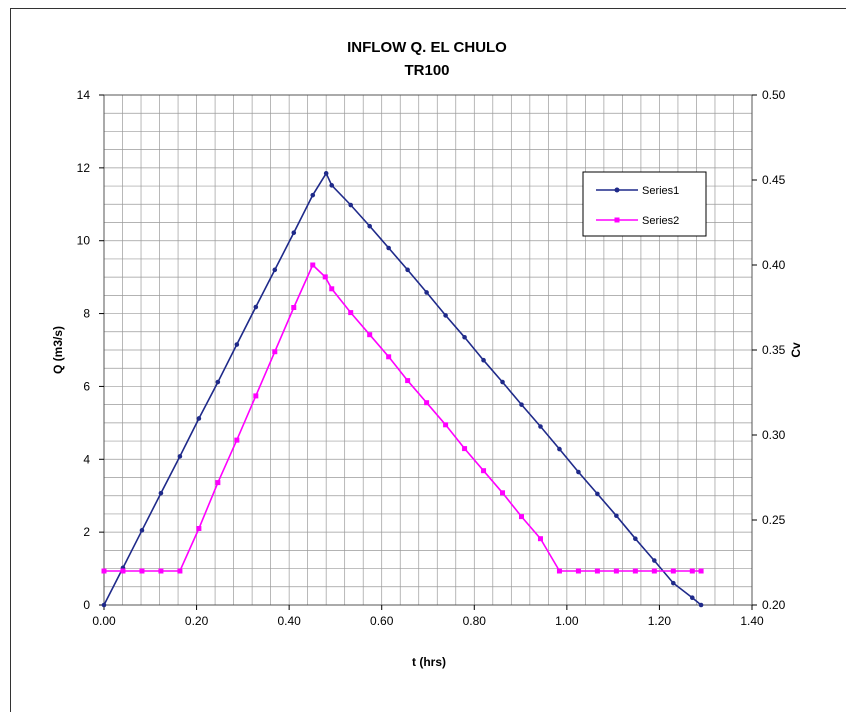  I want to click on y2-tick-label: 0.45, so click(774, 180).